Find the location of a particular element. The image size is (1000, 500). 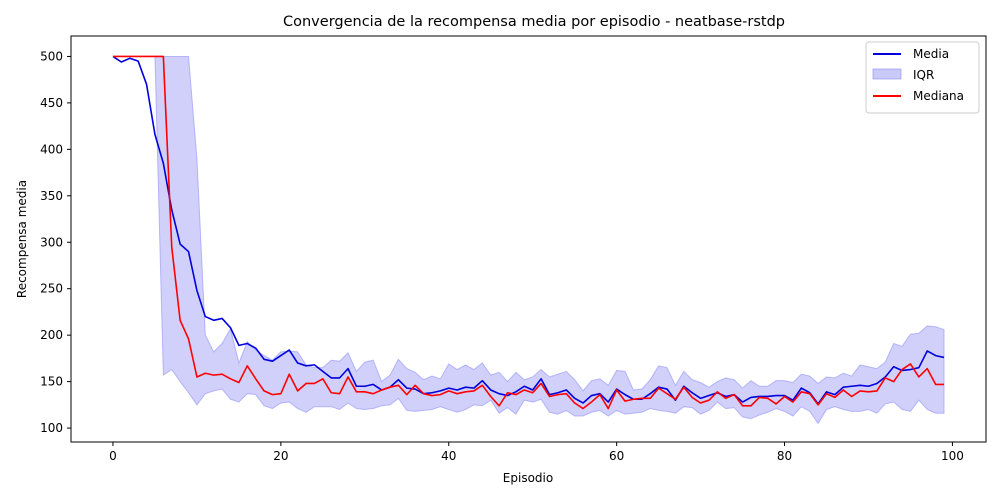

legend-iqr-swatch is located at coordinates (887, 74).